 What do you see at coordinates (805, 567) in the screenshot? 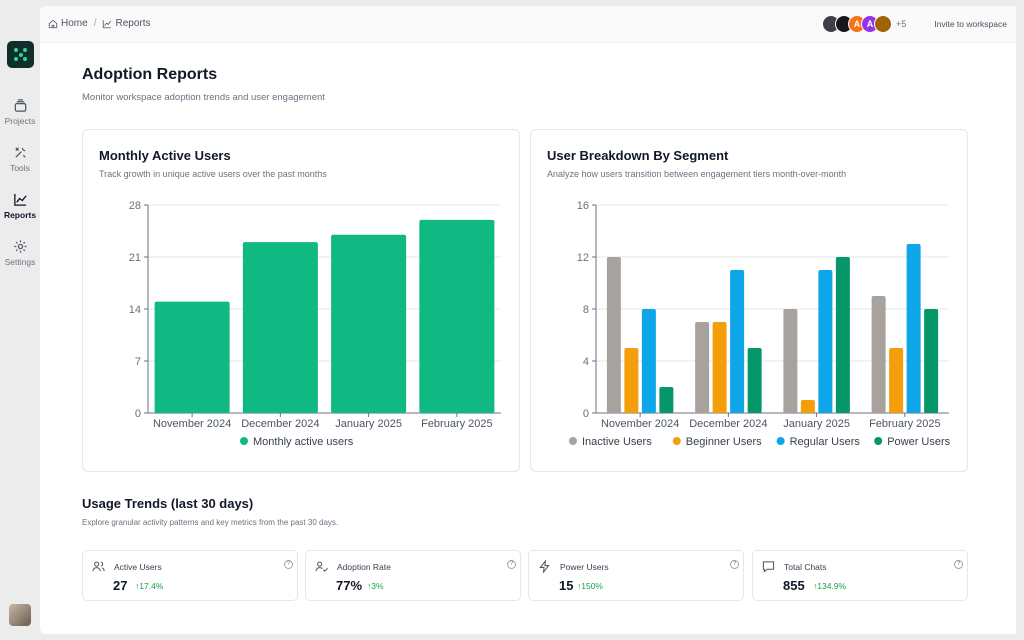
I see `stat-label: Total Chats` at bounding box center [805, 567].